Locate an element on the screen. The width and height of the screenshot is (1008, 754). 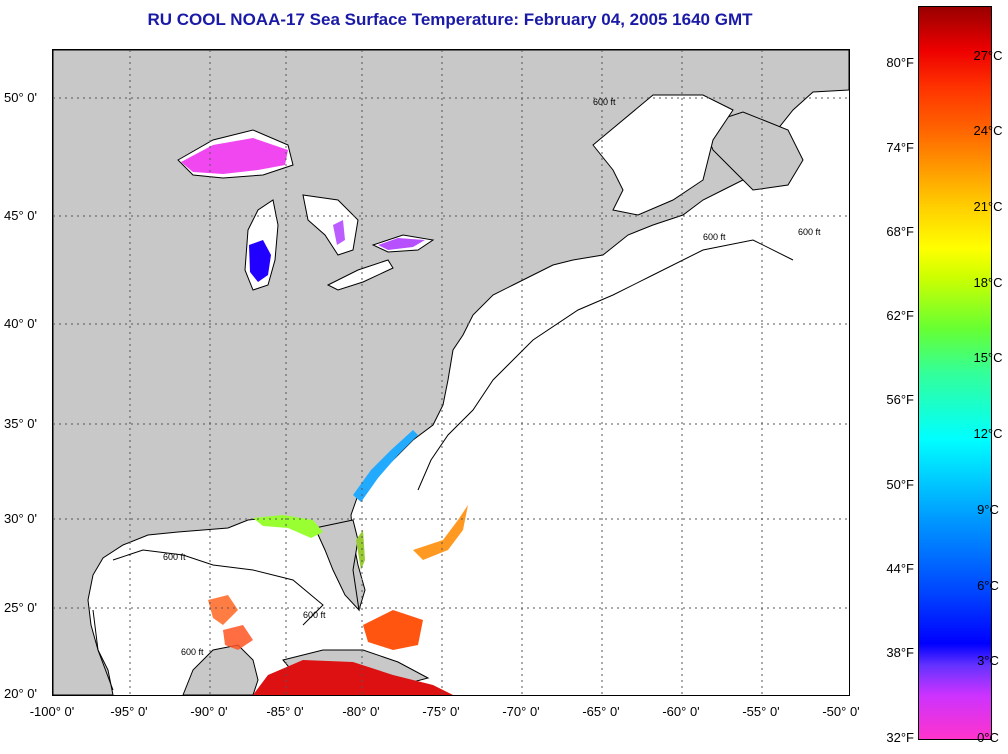
lon-label-90: -90° 0' is located at coordinates (209, 711).